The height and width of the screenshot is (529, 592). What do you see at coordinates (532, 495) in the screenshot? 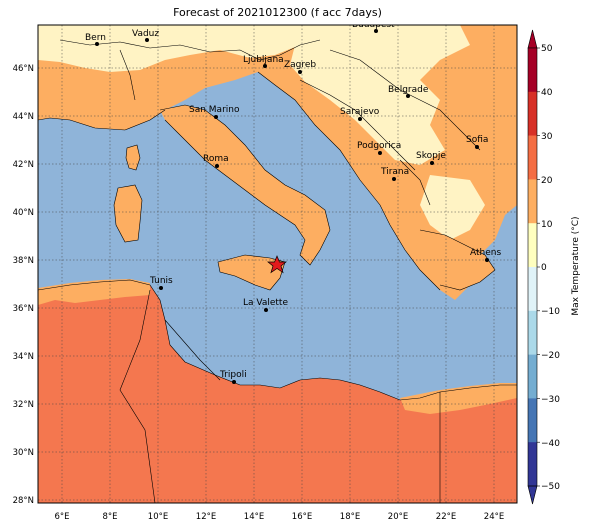
I see `colorbar-bottom-arrow` at bounding box center [532, 495].